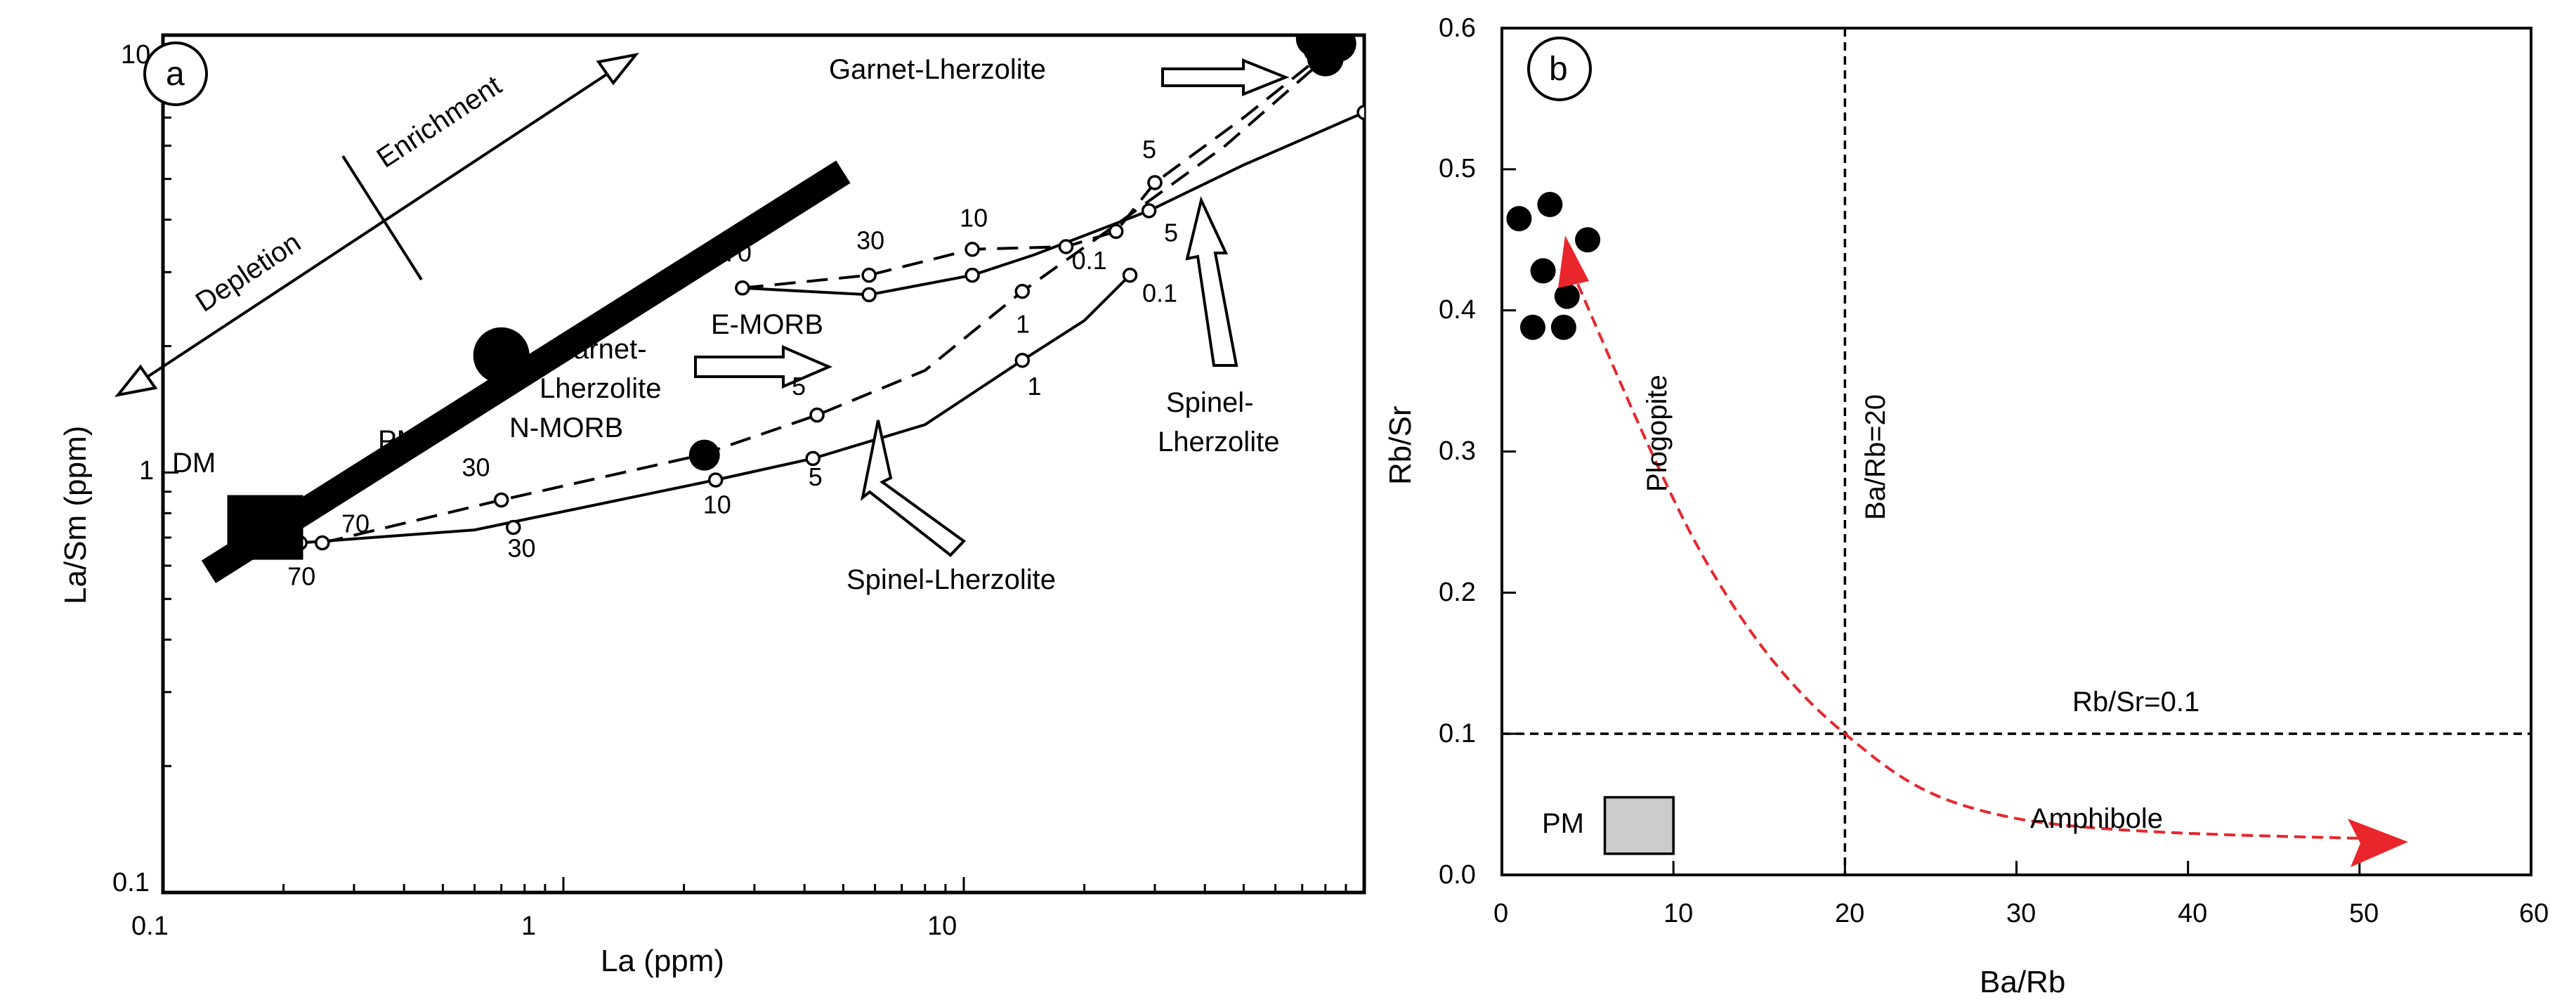  I want to click on phlogopite-label: Plogopite, so click(1657, 433).